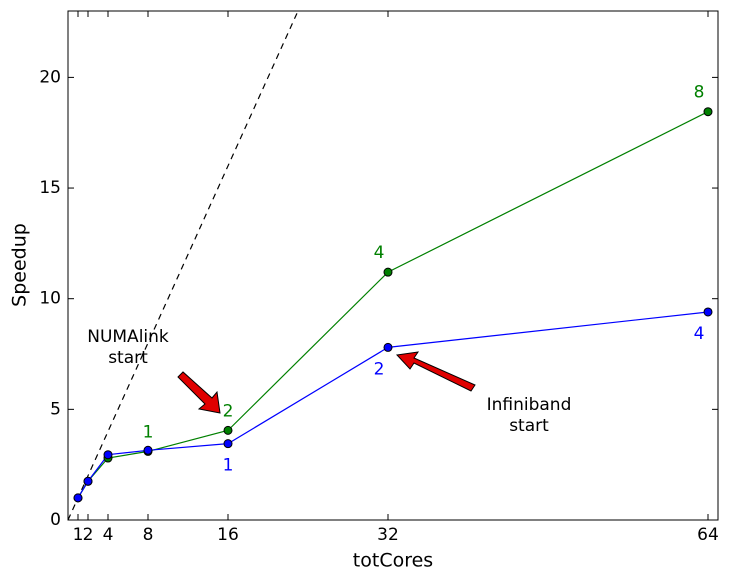  What do you see at coordinates (708, 535) in the screenshot?
I see `x-tick-label: 64` at bounding box center [708, 535].